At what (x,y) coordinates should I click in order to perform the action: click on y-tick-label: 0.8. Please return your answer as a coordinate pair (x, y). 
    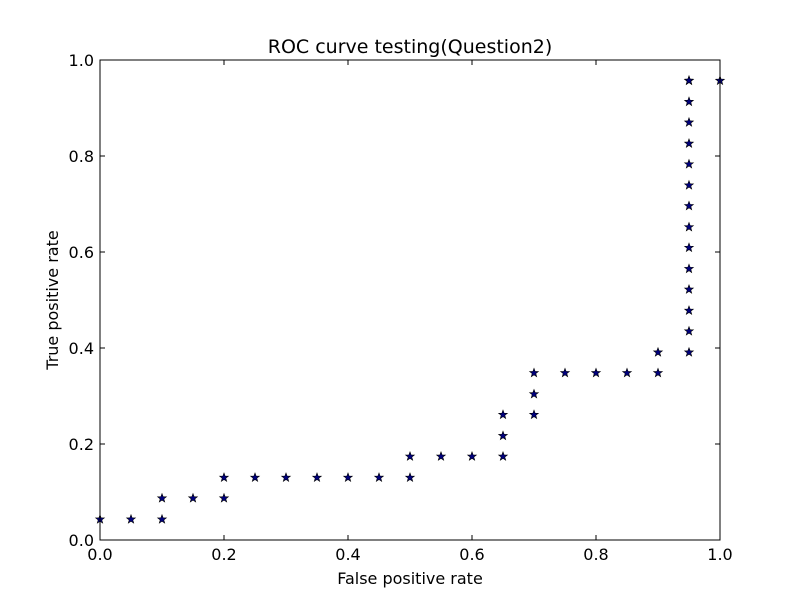
    Looking at the image, I should click on (81, 156).